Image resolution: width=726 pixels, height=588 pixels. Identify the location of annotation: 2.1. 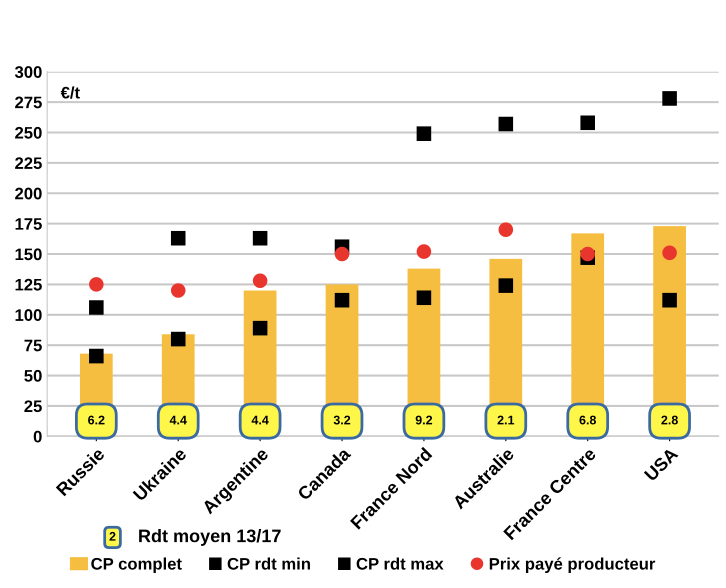
(506, 420).